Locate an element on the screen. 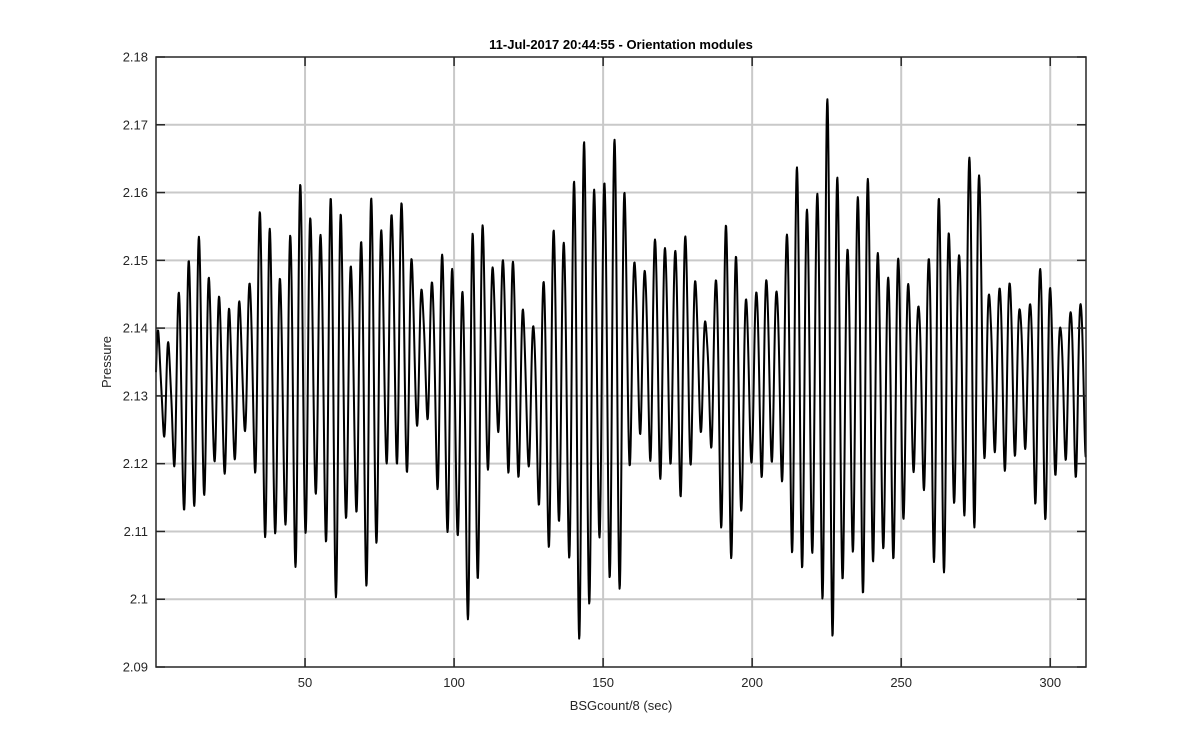 This screenshot has height=750, width=1200. y-tick-label: 2.13 is located at coordinates (135, 395).